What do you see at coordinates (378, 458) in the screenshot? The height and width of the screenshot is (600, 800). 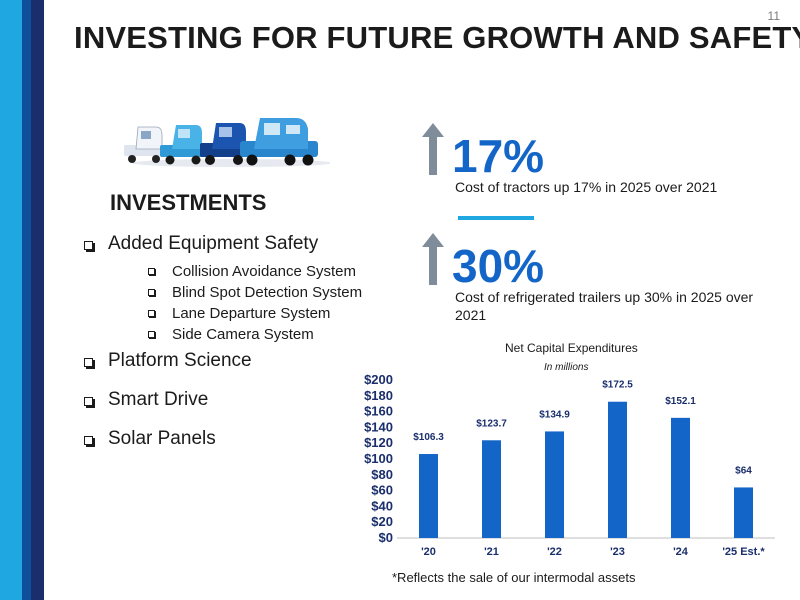 I see `y-tick-label: $100` at bounding box center [378, 458].